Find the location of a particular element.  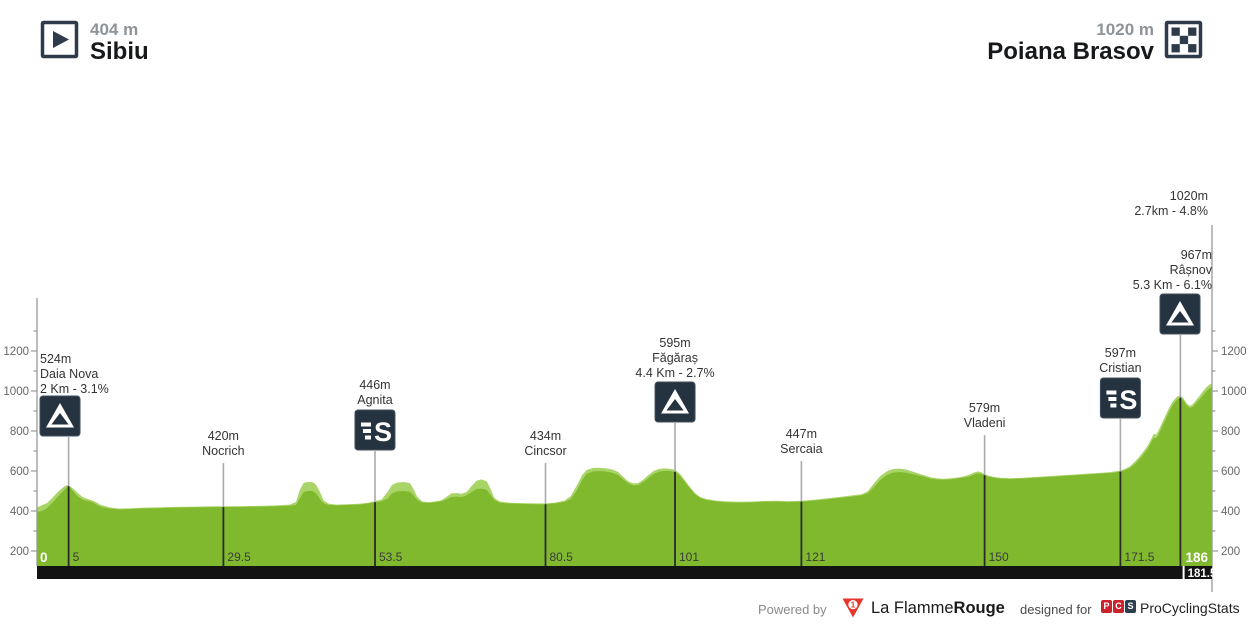

la-flamme-rouge-link: La FlammeRouge is located at coordinates (938, 608).